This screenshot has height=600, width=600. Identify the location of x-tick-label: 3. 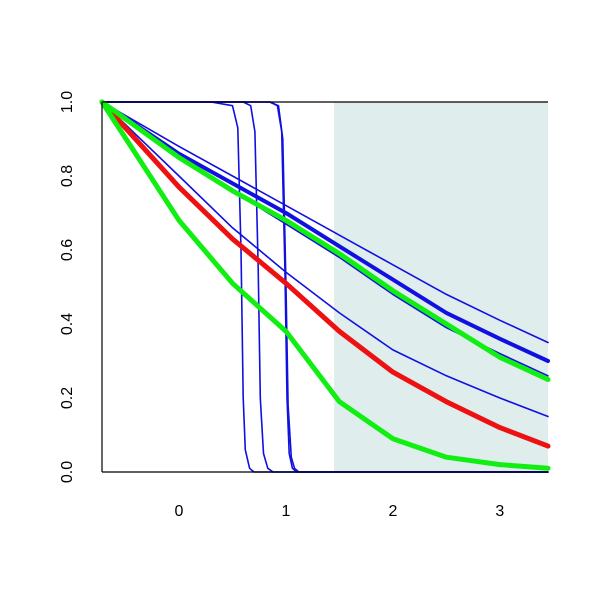
(499, 511).